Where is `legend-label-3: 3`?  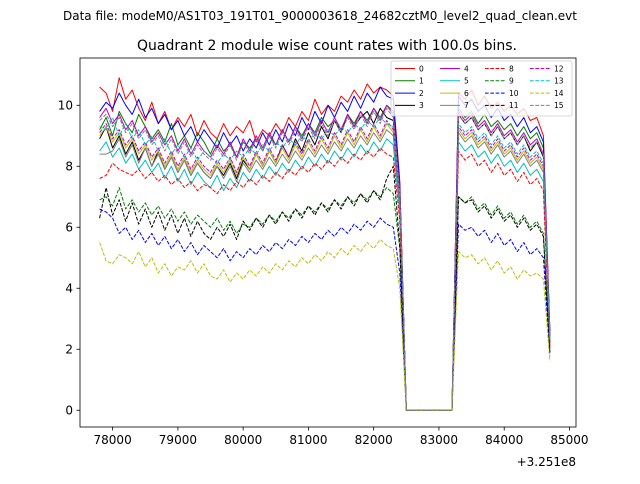 legend-label-3: 3 is located at coordinates (421, 105).